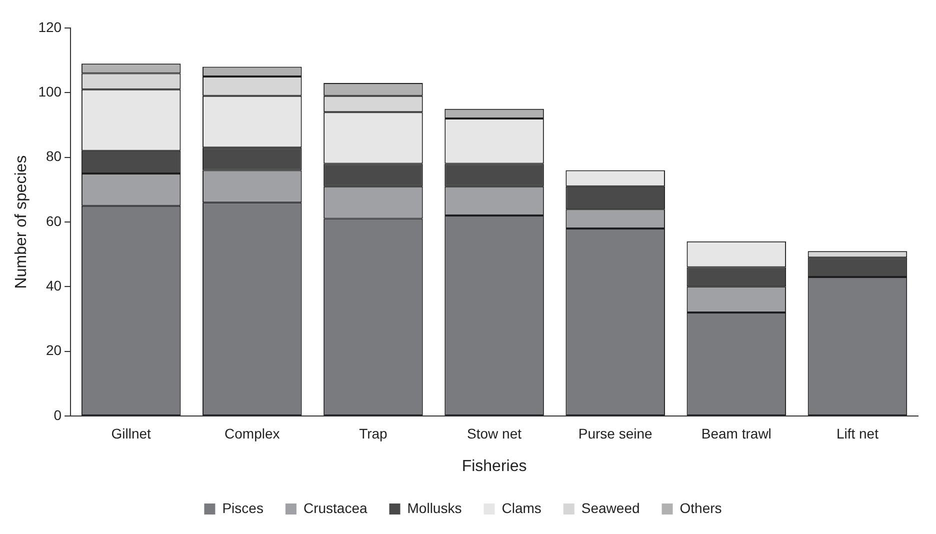  Describe the element at coordinates (610, 508) in the screenshot. I see `legend-label: Seaweed` at that location.